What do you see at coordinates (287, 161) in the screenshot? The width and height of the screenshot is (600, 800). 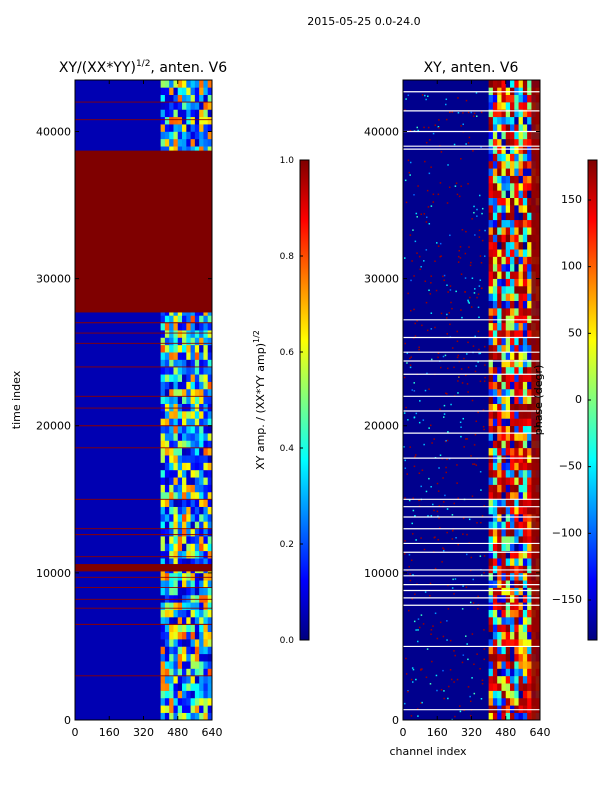 I see `colorbar-tick-label: 1.0` at bounding box center [287, 161].